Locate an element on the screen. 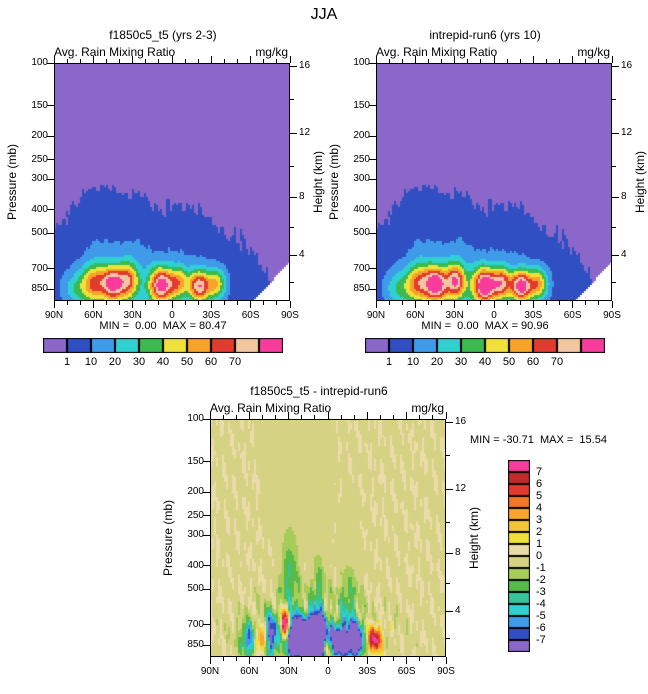  colorbar-label: 70 is located at coordinates (235, 362).